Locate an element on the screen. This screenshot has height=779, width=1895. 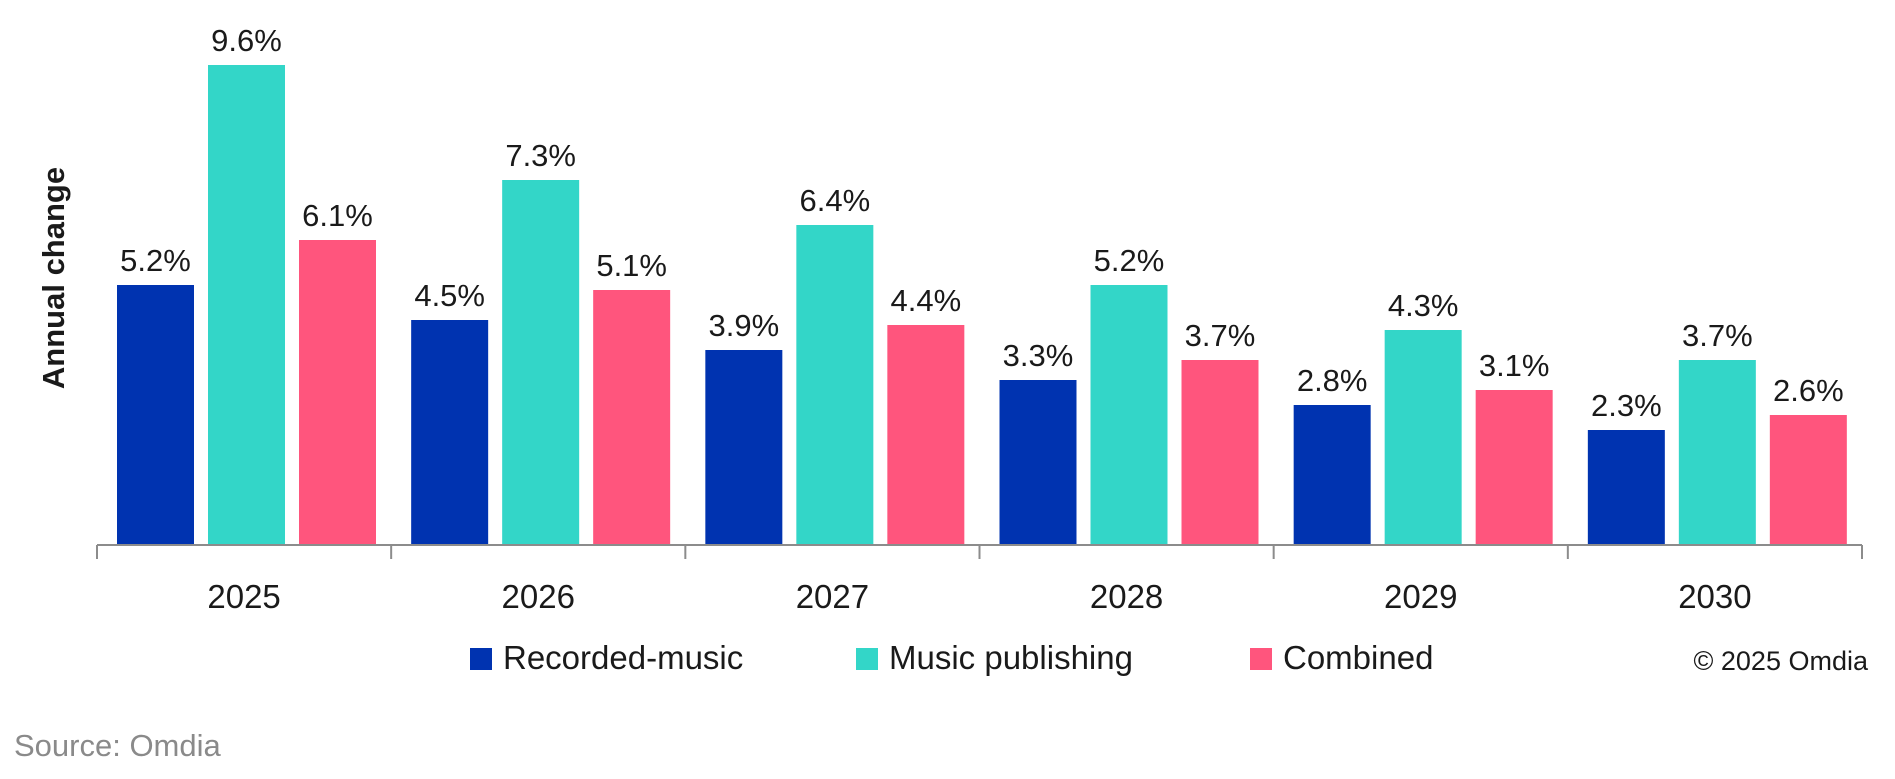
x-axis is located at coordinates (979, 551).